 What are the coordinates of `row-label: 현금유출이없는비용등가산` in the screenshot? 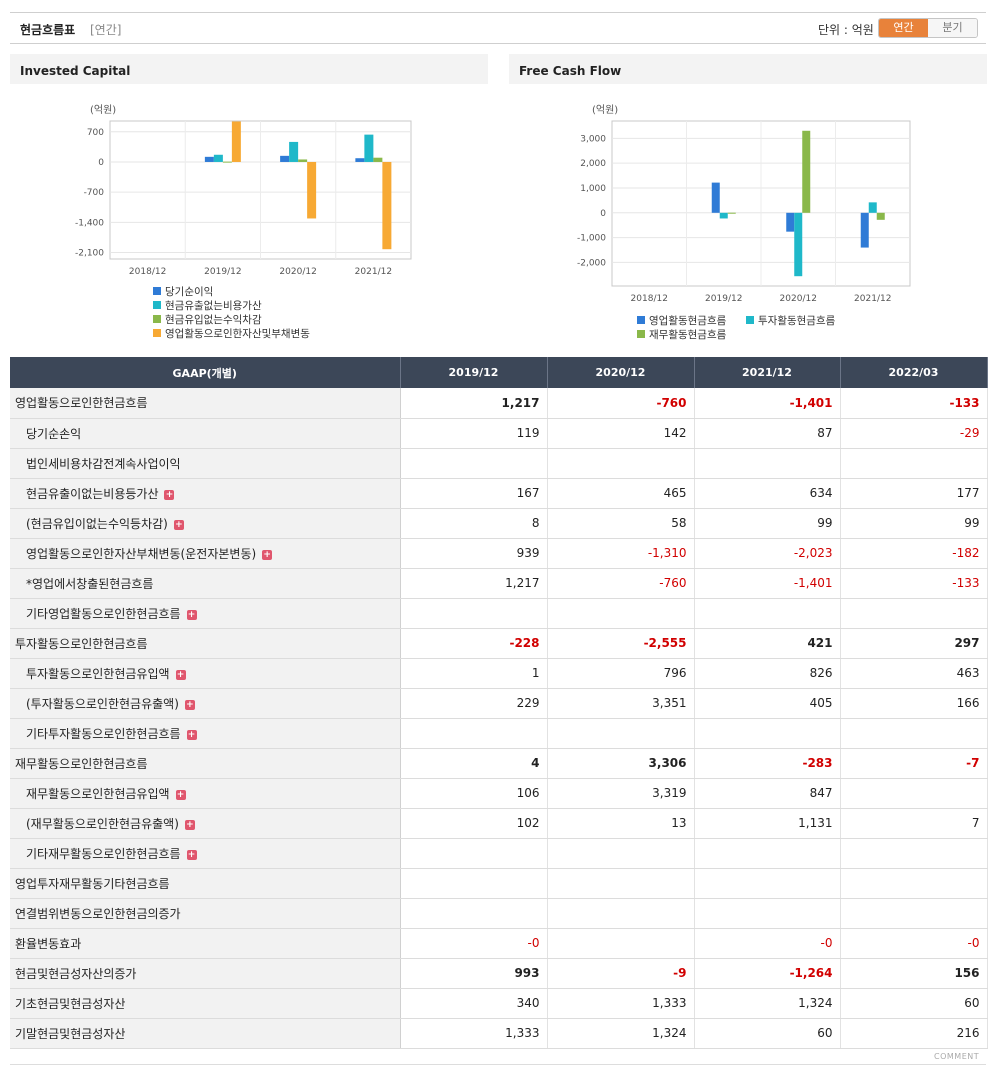 It's located at (92, 493).